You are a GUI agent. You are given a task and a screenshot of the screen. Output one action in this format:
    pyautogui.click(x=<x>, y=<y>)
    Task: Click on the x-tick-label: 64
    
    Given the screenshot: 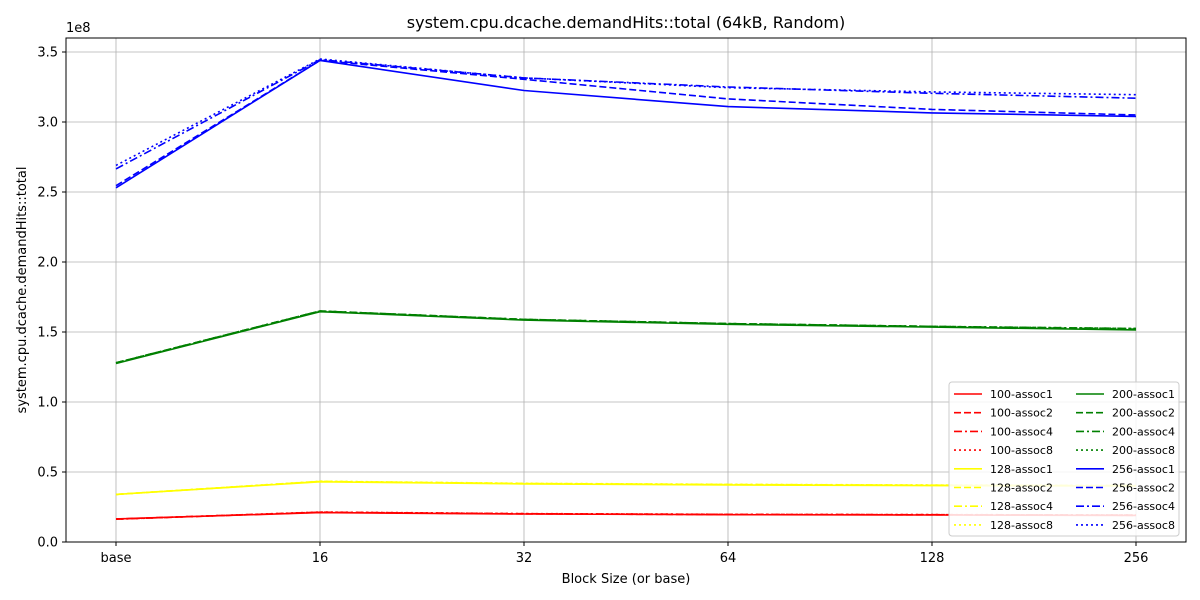 What is the action you would take?
    pyautogui.click(x=728, y=558)
    